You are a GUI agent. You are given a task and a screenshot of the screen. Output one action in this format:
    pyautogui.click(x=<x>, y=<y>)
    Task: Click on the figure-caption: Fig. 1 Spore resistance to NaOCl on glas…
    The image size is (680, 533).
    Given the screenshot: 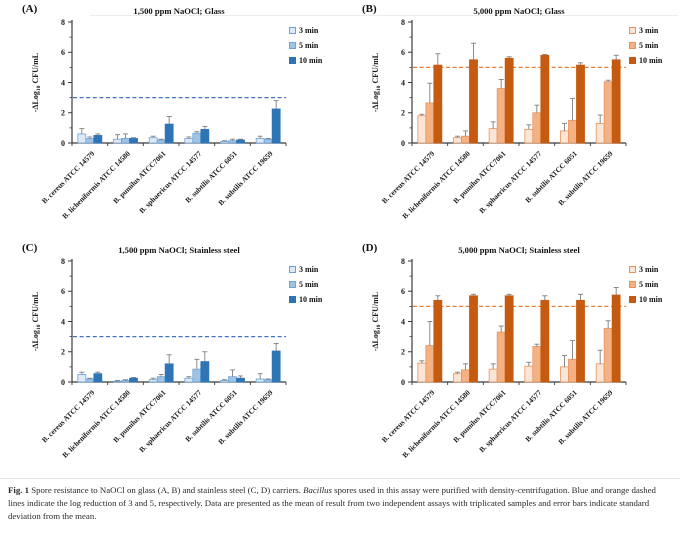 What is the action you would take?
    pyautogui.click(x=340, y=500)
    